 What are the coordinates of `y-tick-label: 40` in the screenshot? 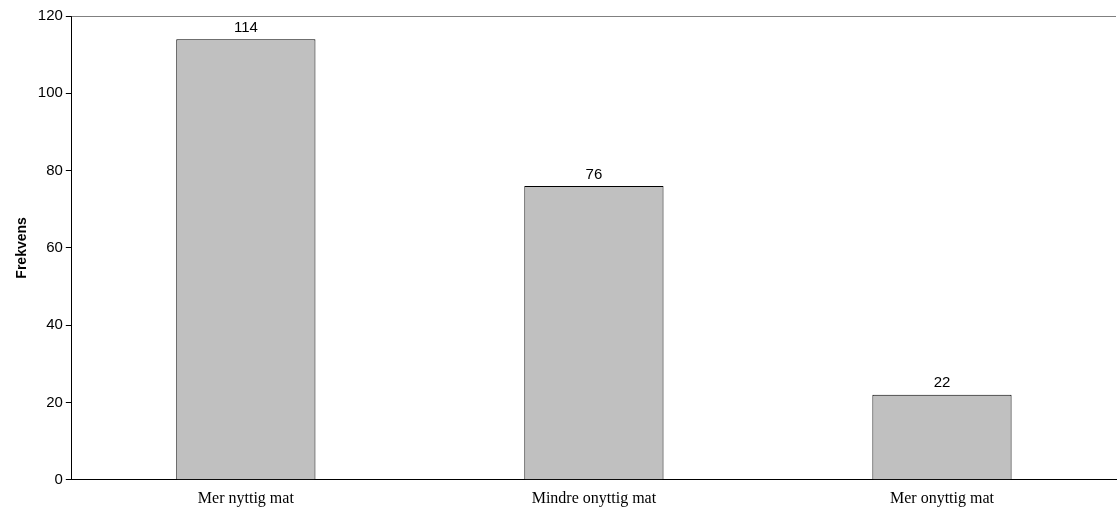 It's located at (54, 324).